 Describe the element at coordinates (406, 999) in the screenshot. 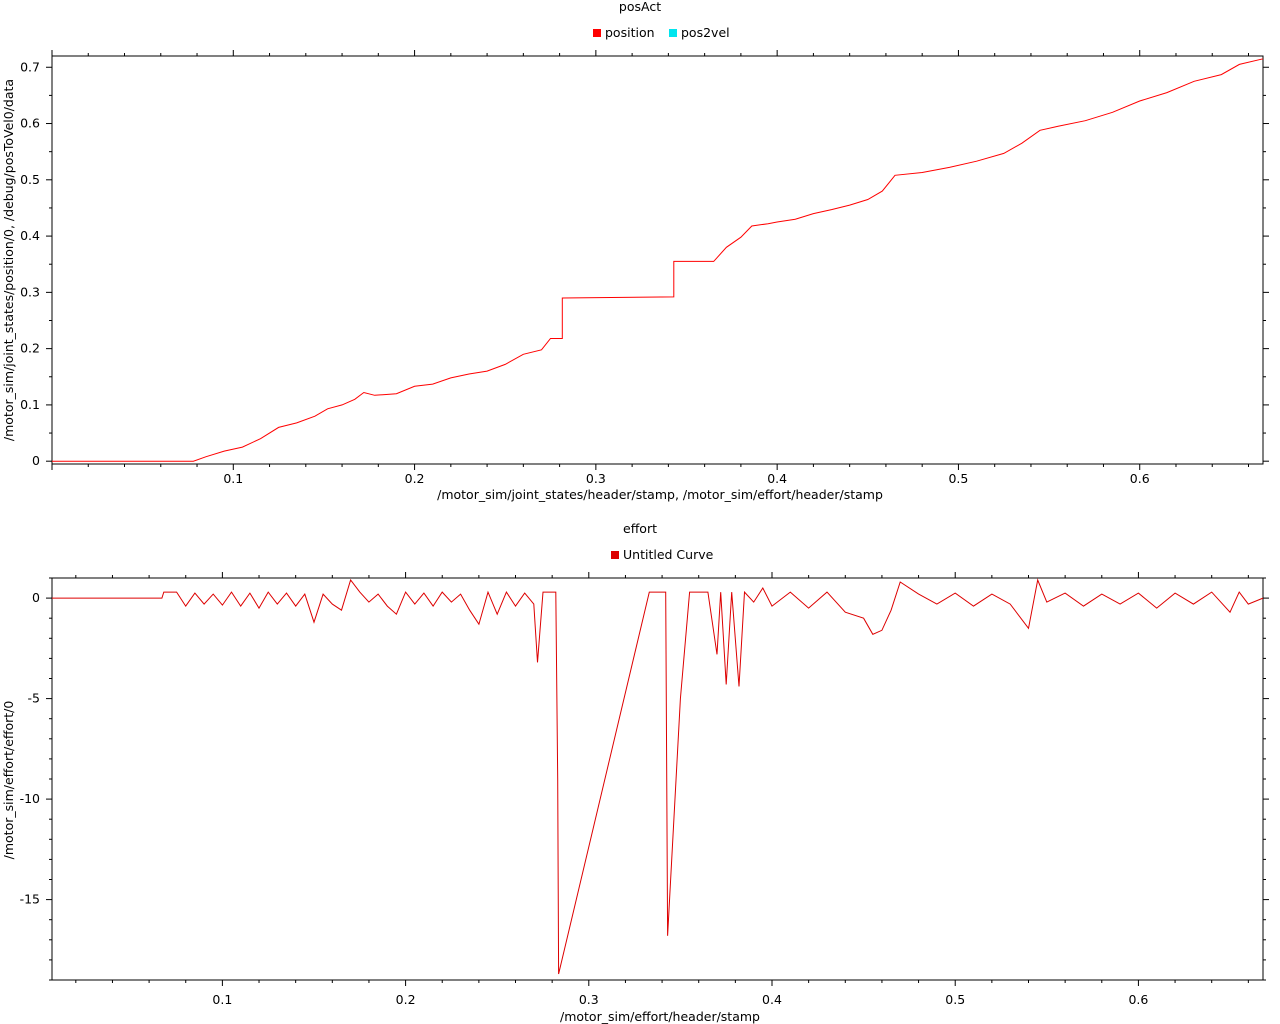

I see `effort-x-tick-label: 0.2` at that location.